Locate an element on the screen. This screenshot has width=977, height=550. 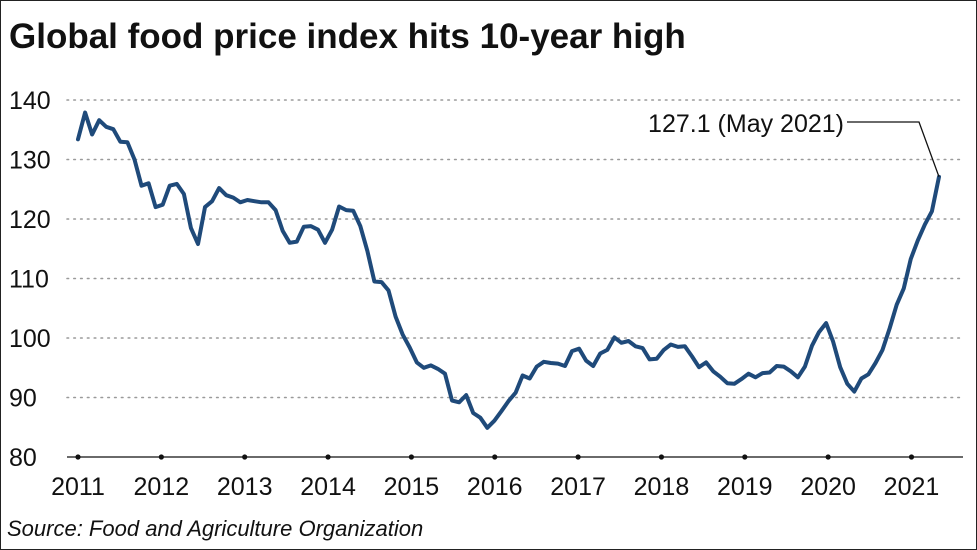
x-tick-2012 is located at coordinates (161, 457).